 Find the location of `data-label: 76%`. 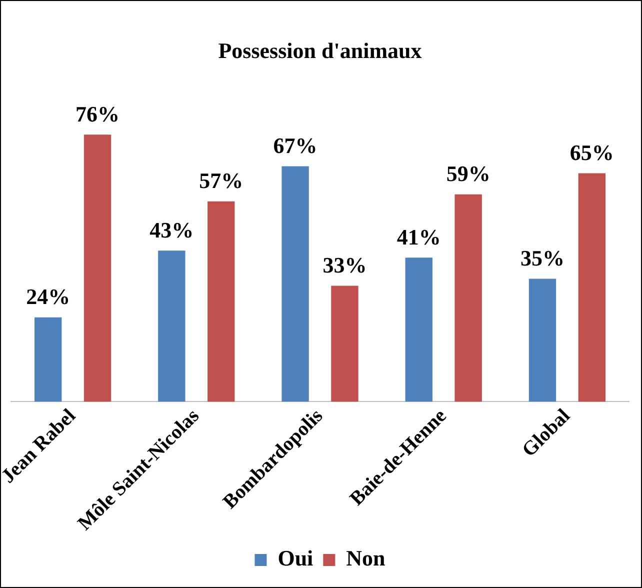

data-label: 76% is located at coordinates (98, 113).